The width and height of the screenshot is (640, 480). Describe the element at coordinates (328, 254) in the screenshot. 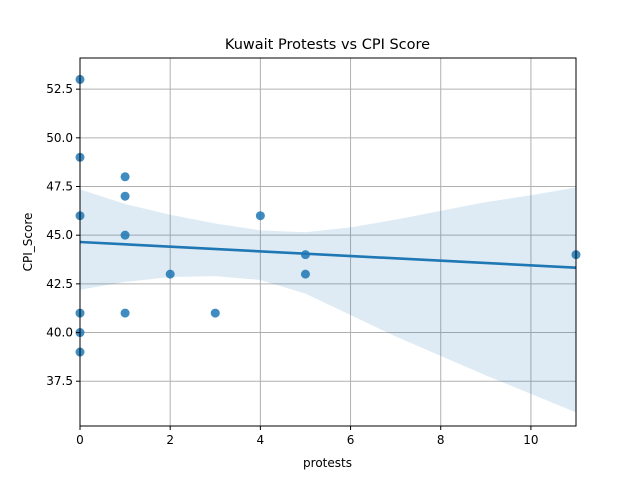

I see `regression-line` at that location.